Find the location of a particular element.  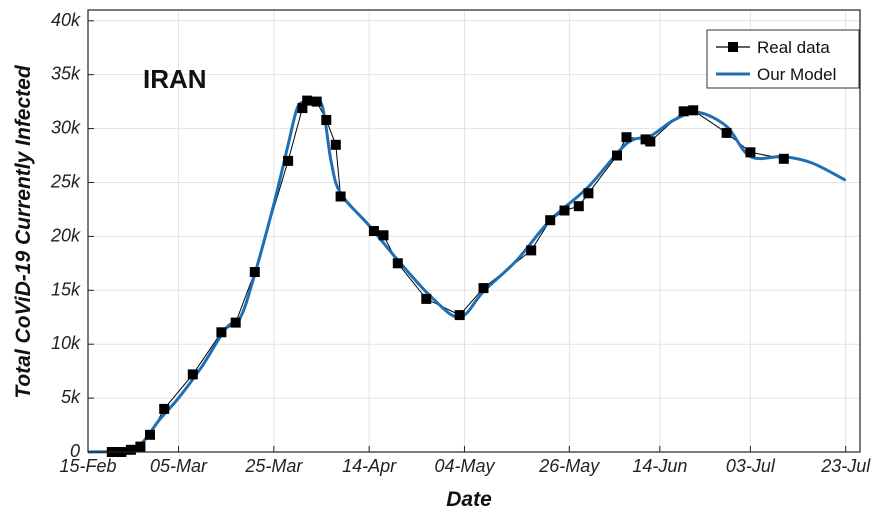

x-tick-label: 04-May is located at coordinates (464, 466).